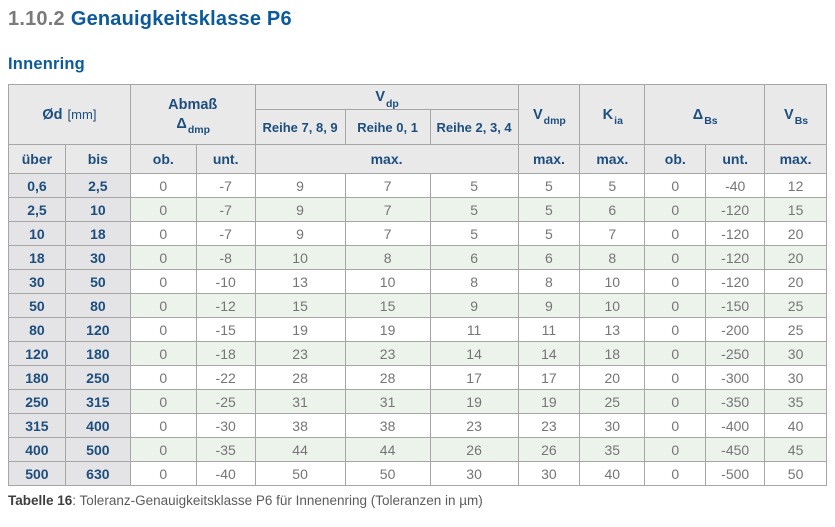  What do you see at coordinates (612, 281) in the screenshot?
I see `value-cell: 10` at bounding box center [612, 281].